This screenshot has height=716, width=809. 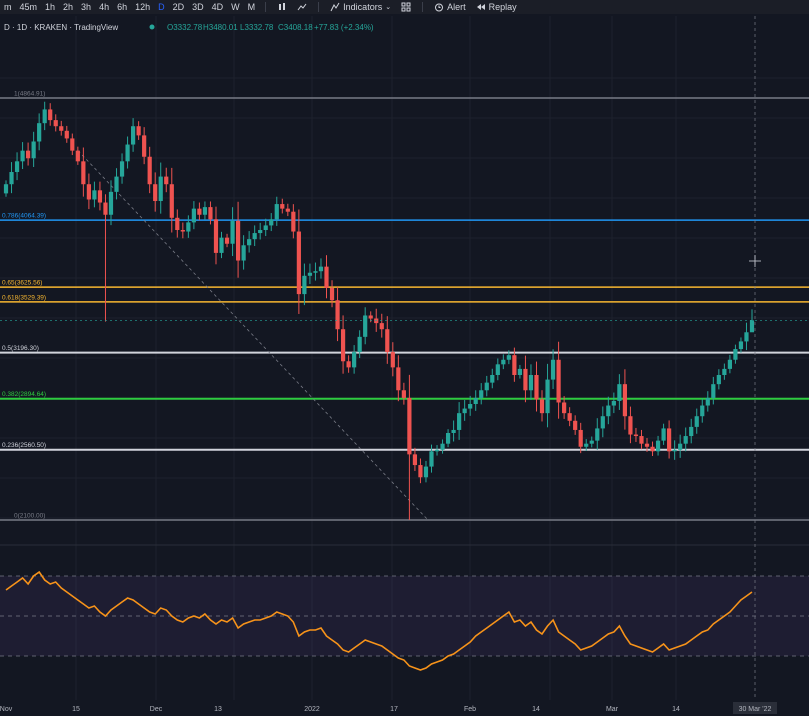 I want to click on alert-button: Alert, so click(x=450, y=7).